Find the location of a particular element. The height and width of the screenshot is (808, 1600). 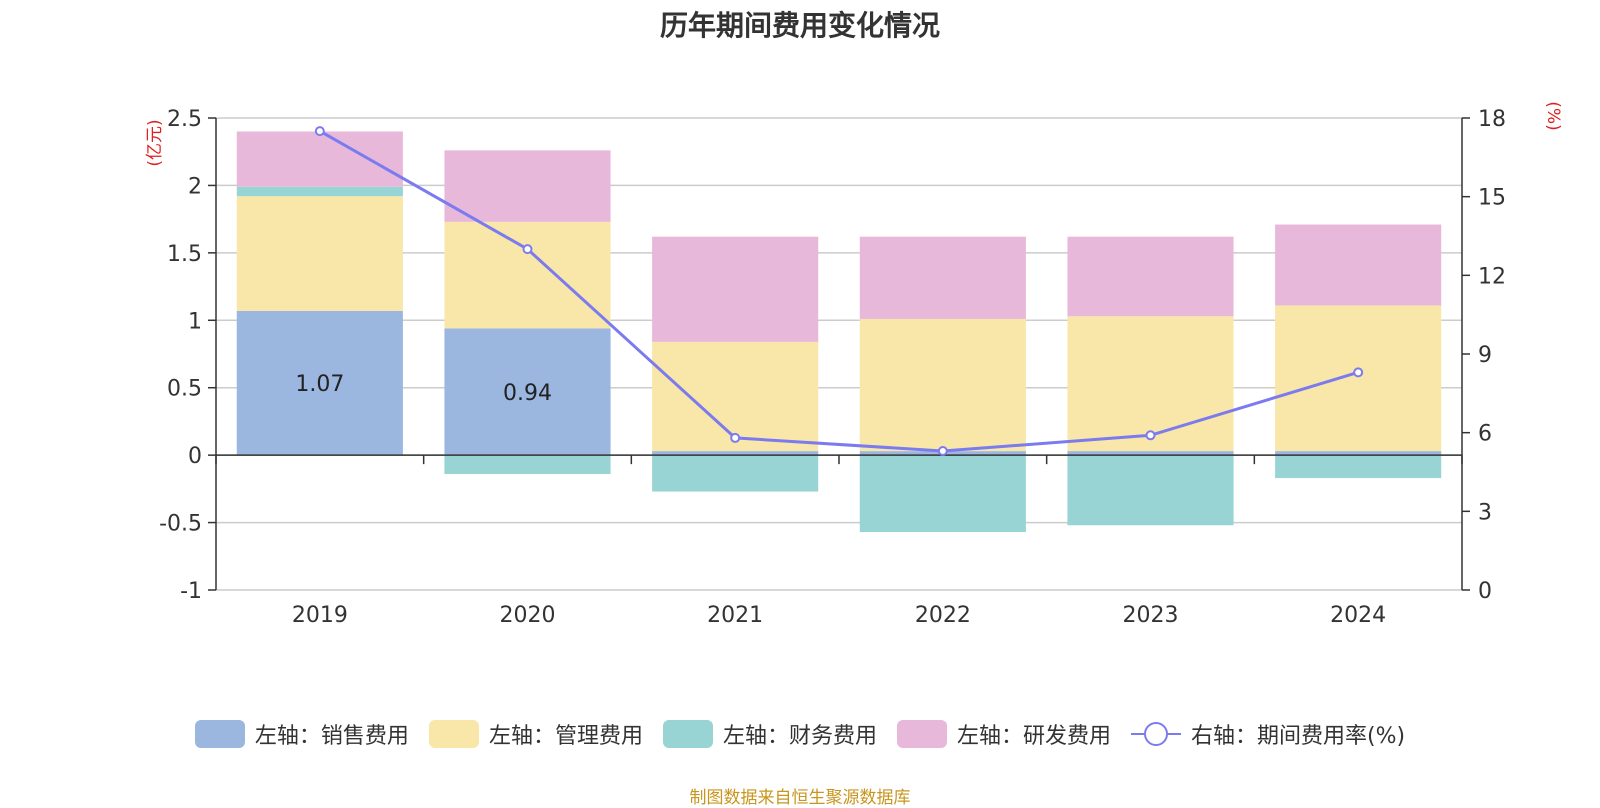

chart-title: 历年期间费用变化情况 is located at coordinates (799, 25).